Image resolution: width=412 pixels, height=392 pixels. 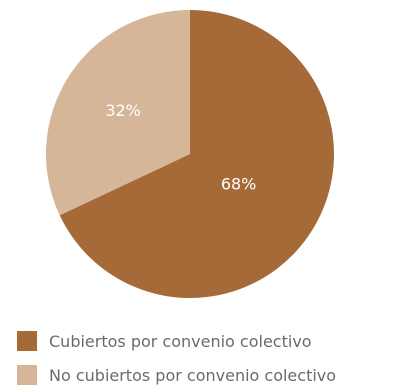 What do you see at coordinates (27, 341) in the screenshot?
I see `legend-swatch-covered` at bounding box center [27, 341].